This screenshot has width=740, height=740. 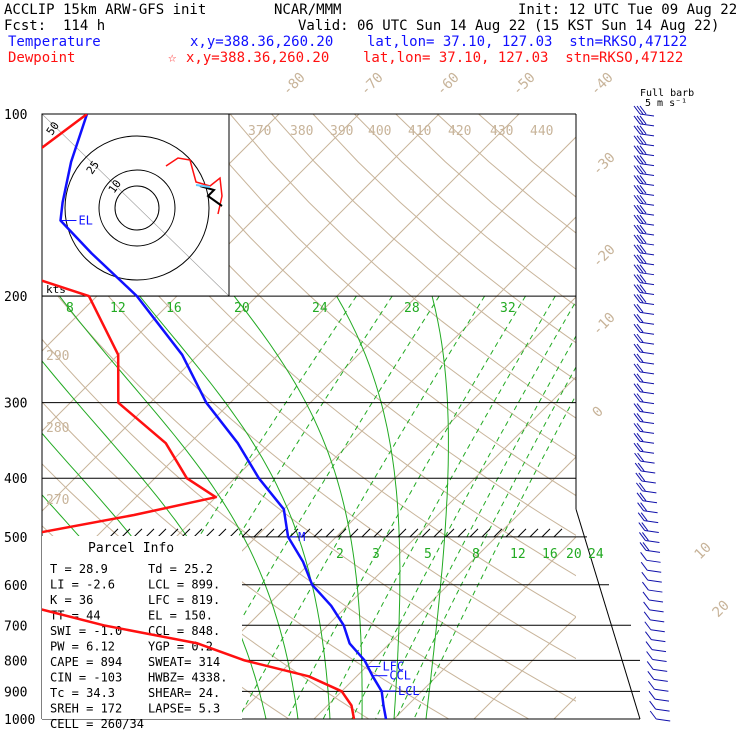 What do you see at coordinates (721, 609) in the screenshot?
I see `isotherm-label: 20` at bounding box center [721, 609].